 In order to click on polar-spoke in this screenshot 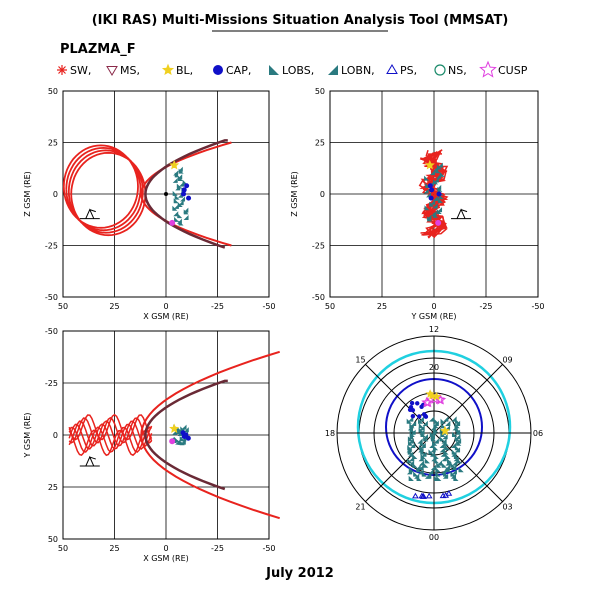, I will do `click(400, 399)`.